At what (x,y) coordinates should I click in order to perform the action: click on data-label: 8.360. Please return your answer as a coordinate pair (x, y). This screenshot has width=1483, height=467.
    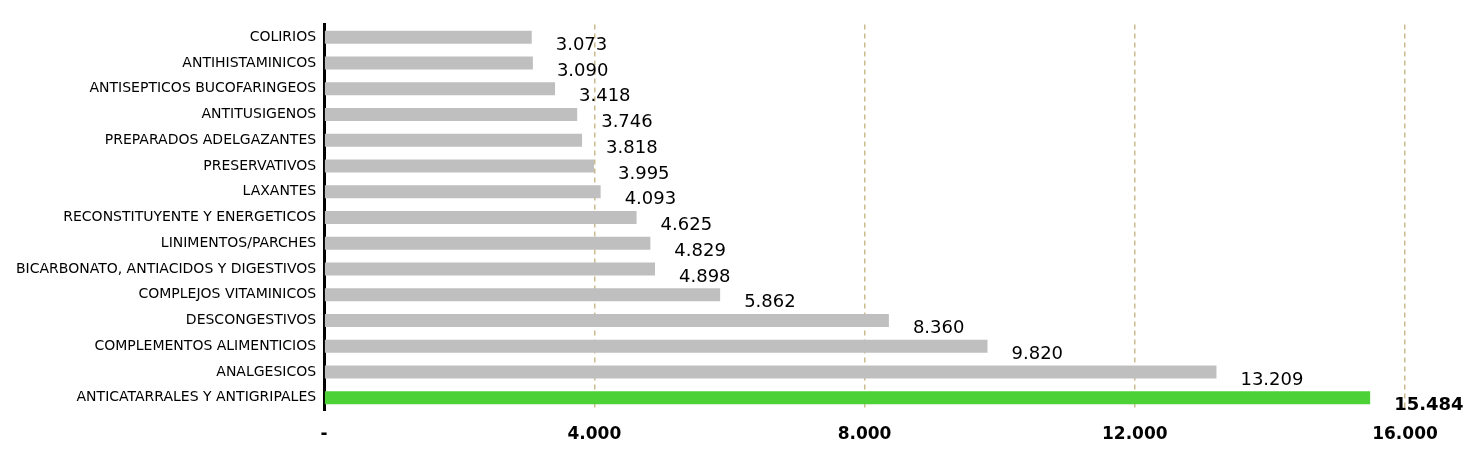
    Looking at the image, I should click on (938, 327).